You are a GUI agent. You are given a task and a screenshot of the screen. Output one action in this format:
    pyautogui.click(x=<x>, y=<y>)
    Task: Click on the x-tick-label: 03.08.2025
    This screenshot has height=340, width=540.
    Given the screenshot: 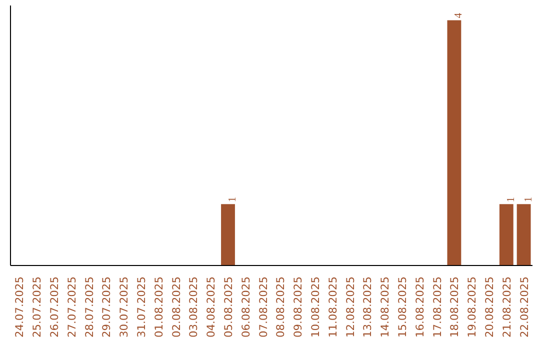 What is the action you would take?
    pyautogui.click(x=193, y=307)
    